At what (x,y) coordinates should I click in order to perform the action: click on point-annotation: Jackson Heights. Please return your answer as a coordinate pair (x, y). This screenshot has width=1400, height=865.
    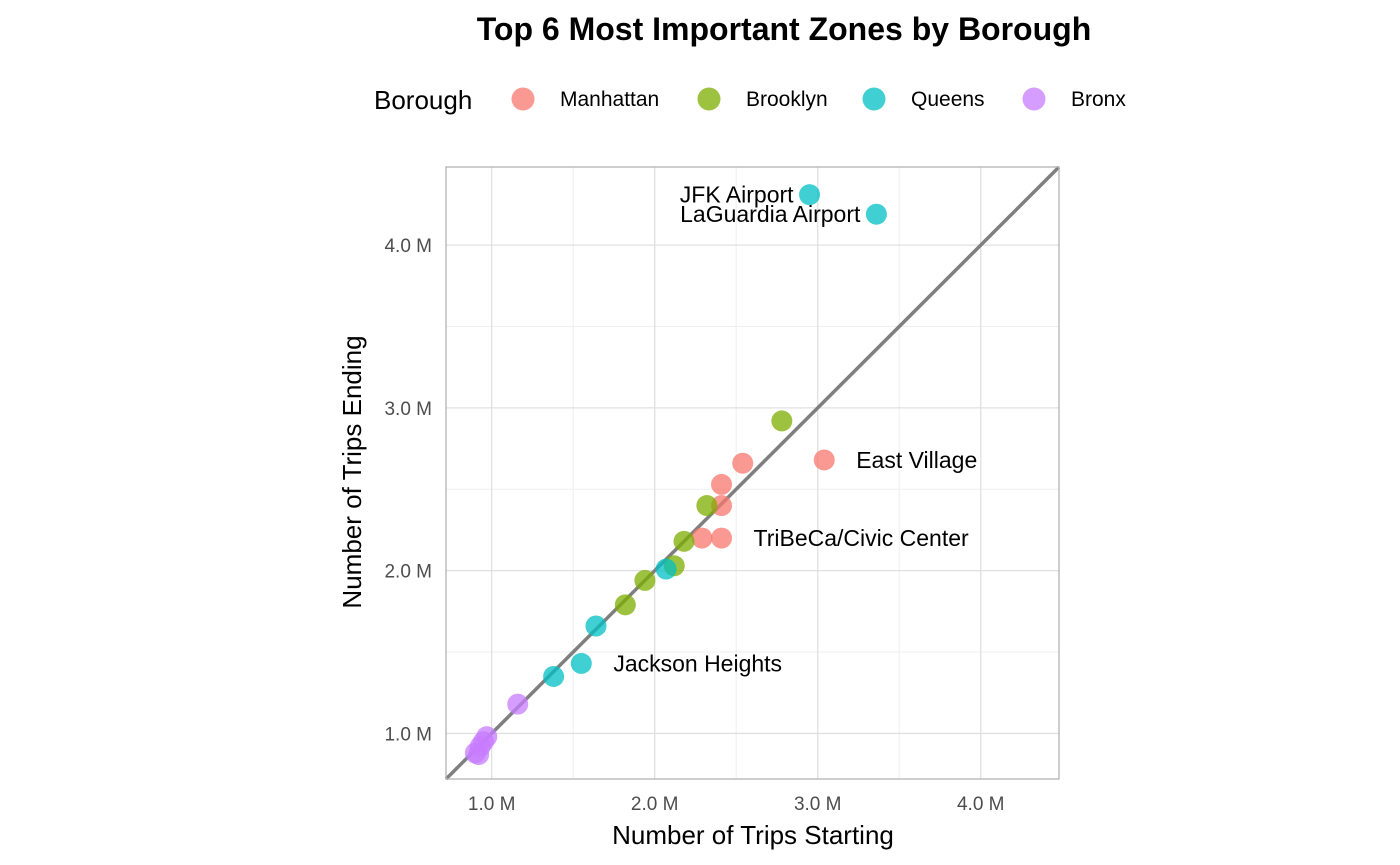
    Looking at the image, I should click on (697, 663).